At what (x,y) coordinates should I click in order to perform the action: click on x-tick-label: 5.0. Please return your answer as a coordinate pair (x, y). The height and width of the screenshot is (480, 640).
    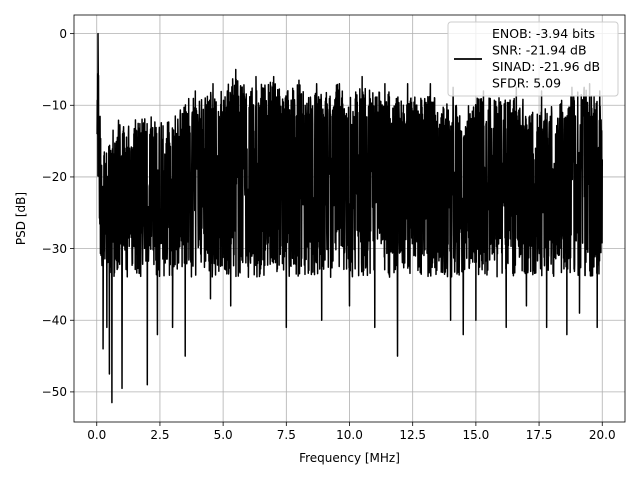
    Looking at the image, I should click on (223, 435).